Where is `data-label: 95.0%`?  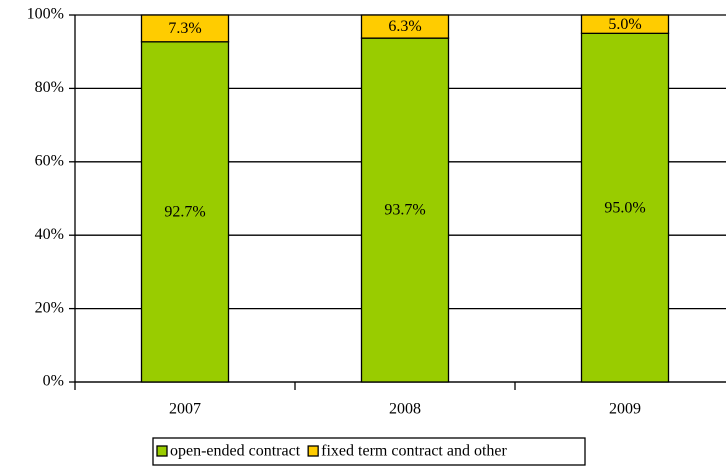
data-label: 95.0% is located at coordinates (624, 207).